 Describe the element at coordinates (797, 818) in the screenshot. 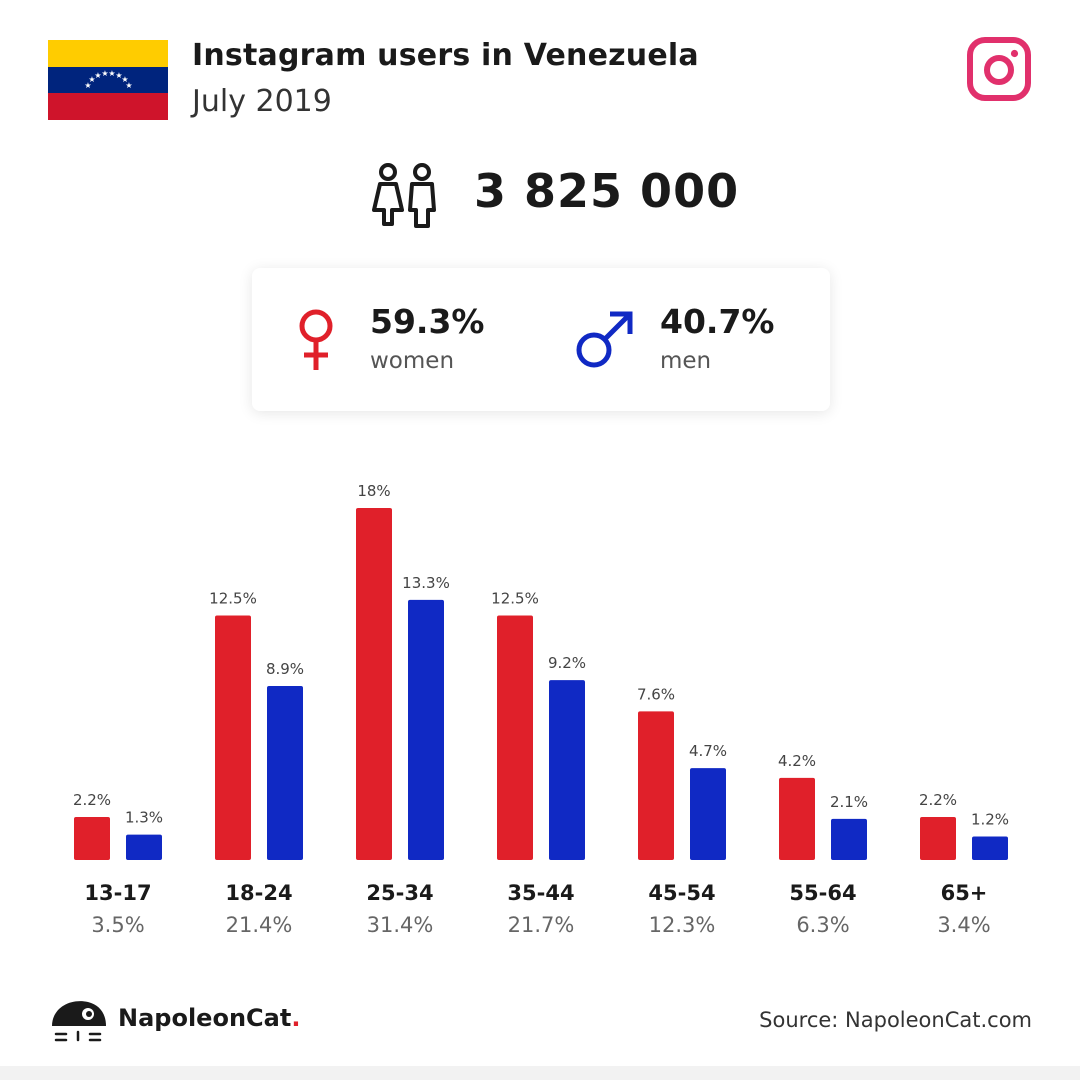

I see `bar-55-64-s0` at that location.